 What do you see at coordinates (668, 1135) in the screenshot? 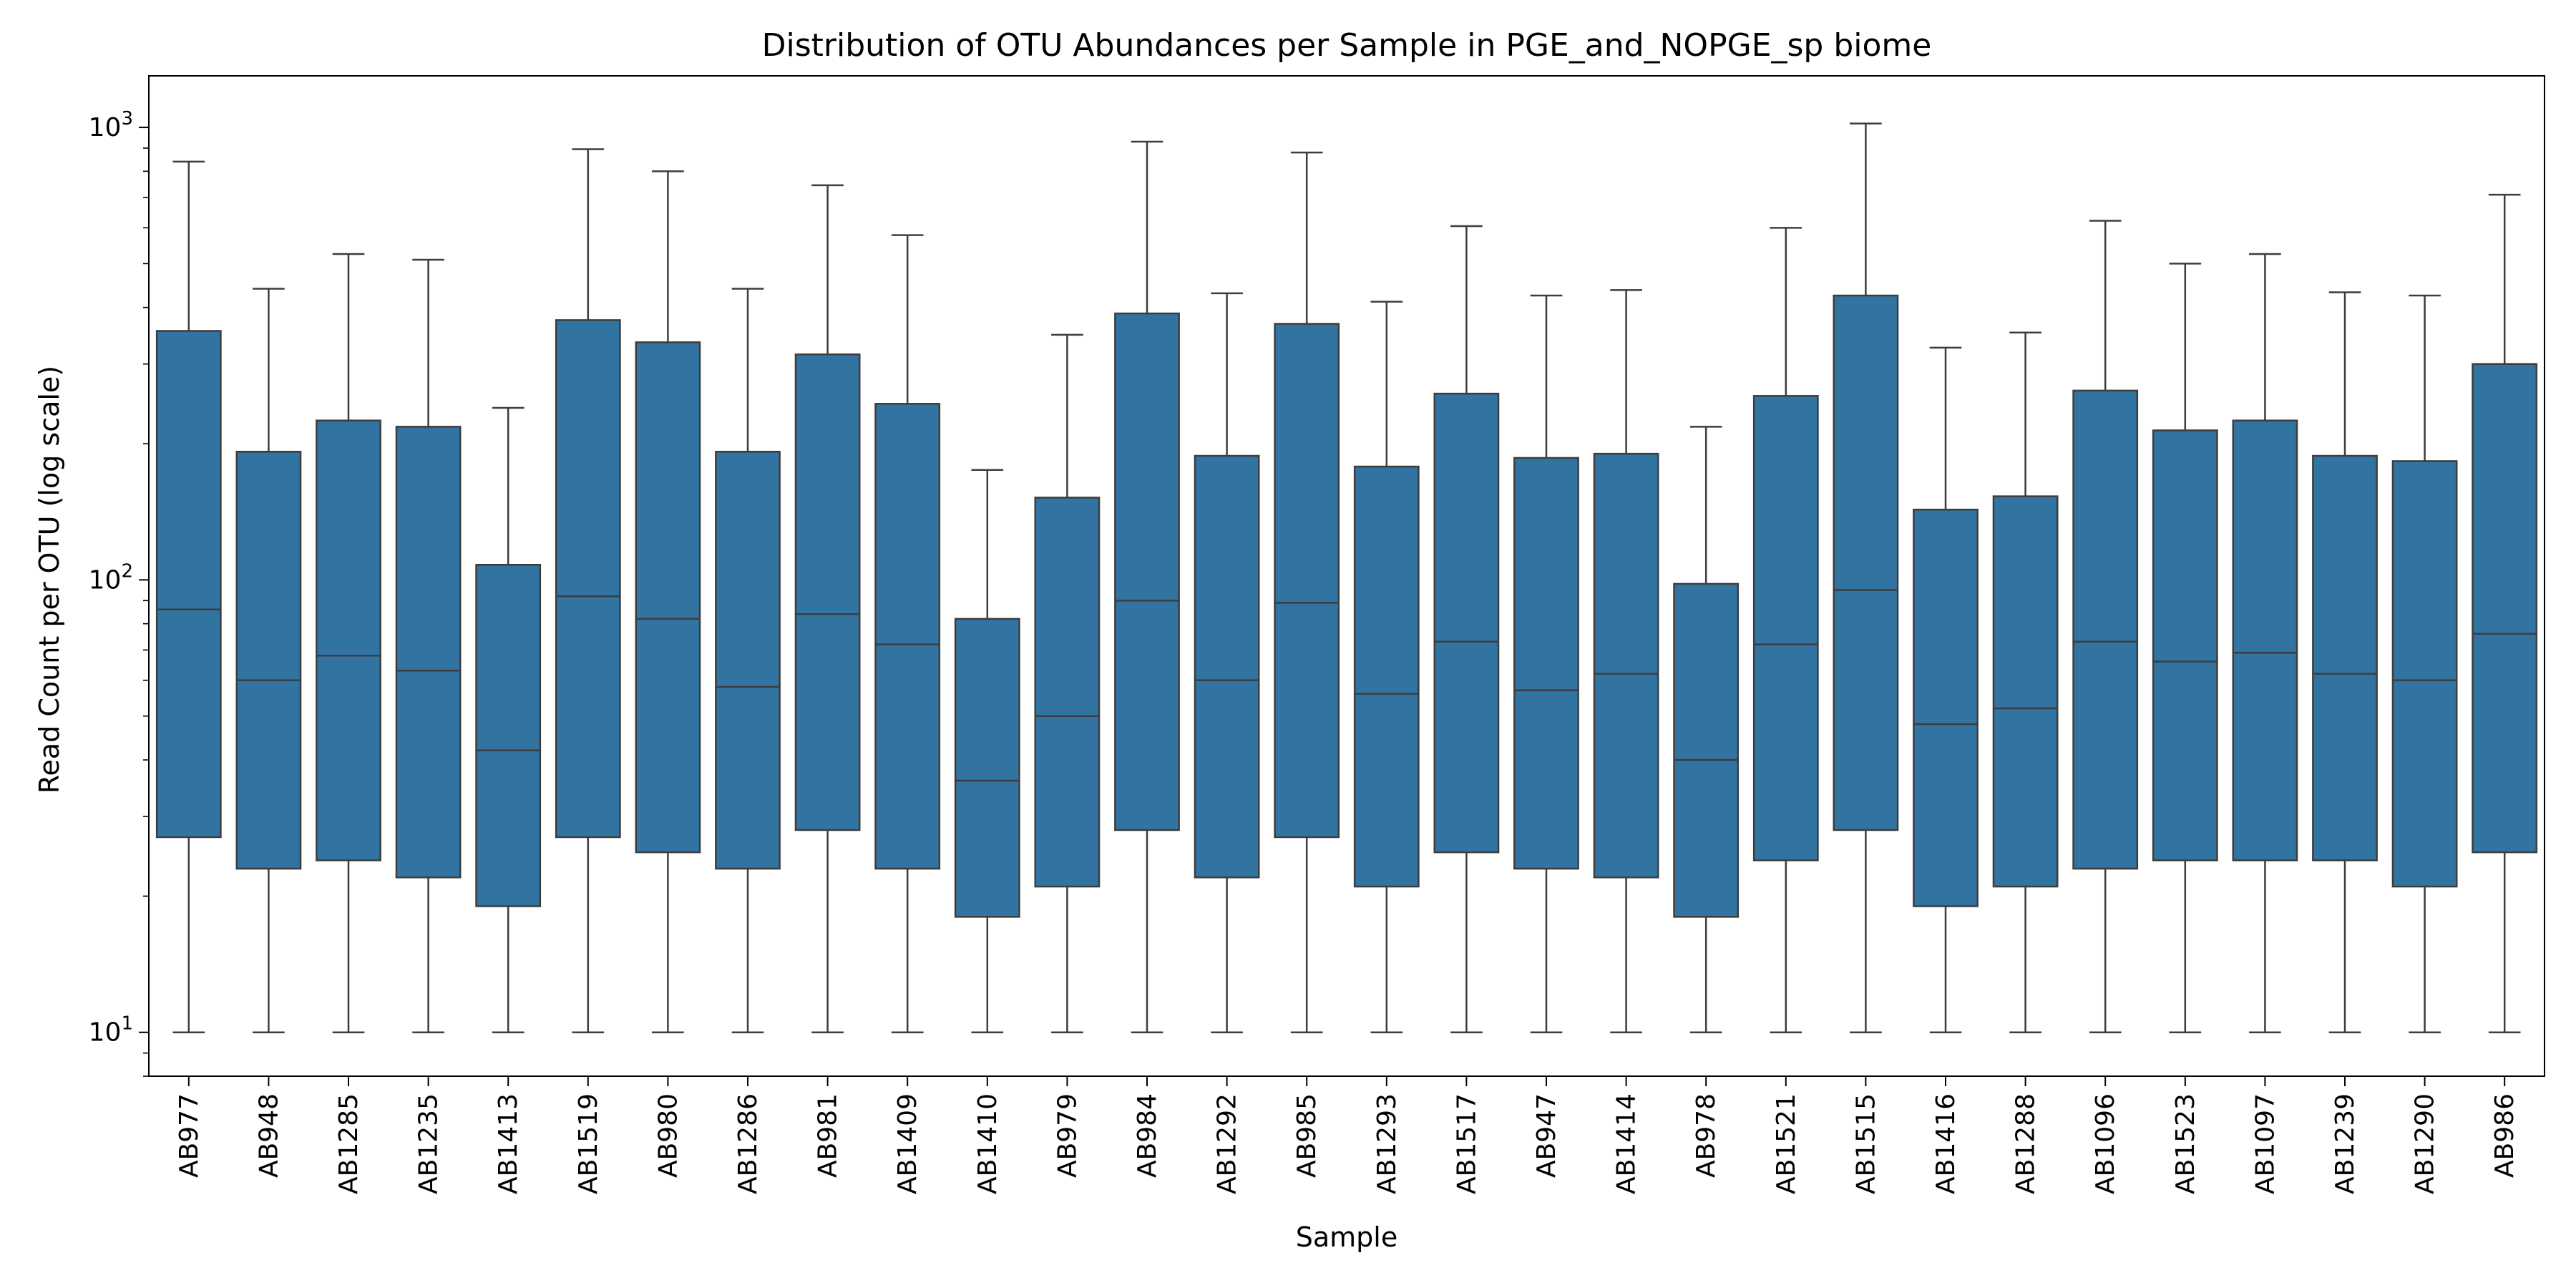
I see `x-tick-label: AB980` at bounding box center [668, 1135].